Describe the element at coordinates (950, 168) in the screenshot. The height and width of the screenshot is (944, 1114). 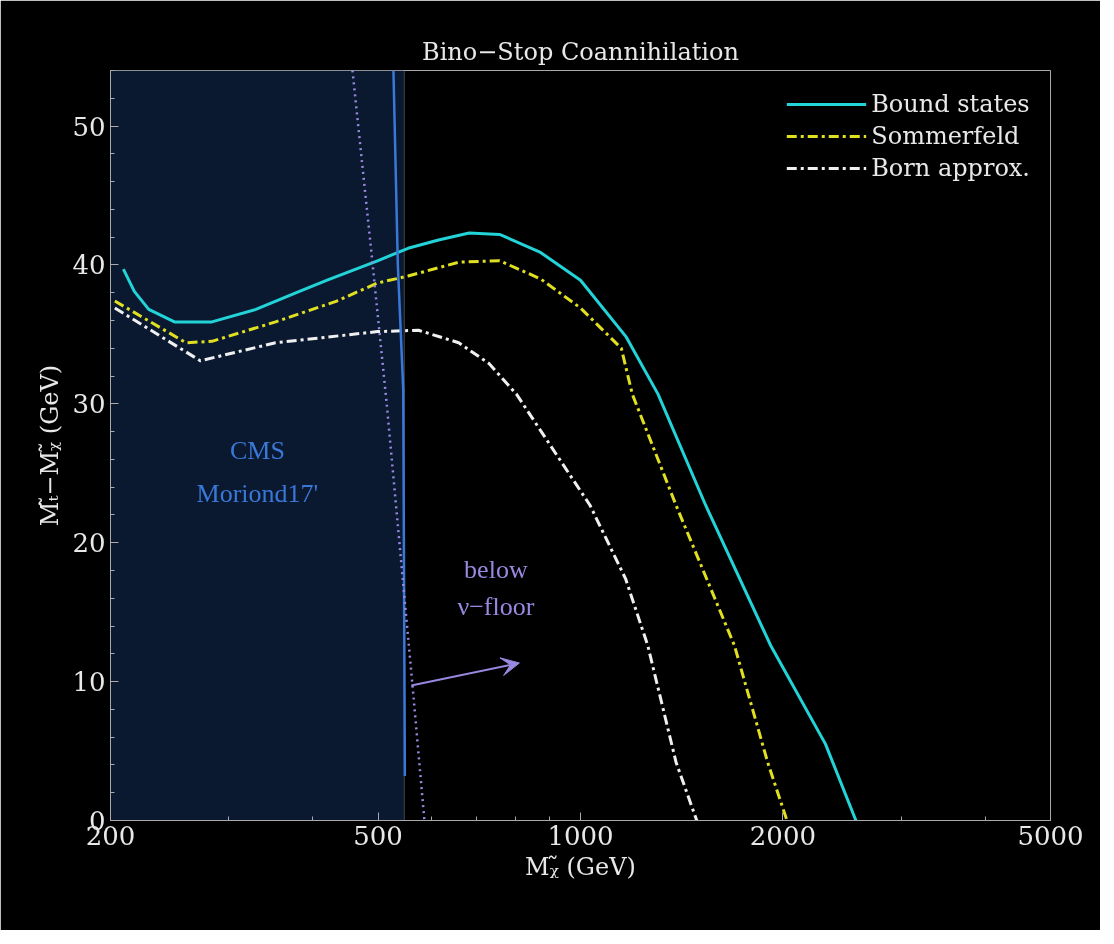
I see `legend-label: Born approx.` at that location.